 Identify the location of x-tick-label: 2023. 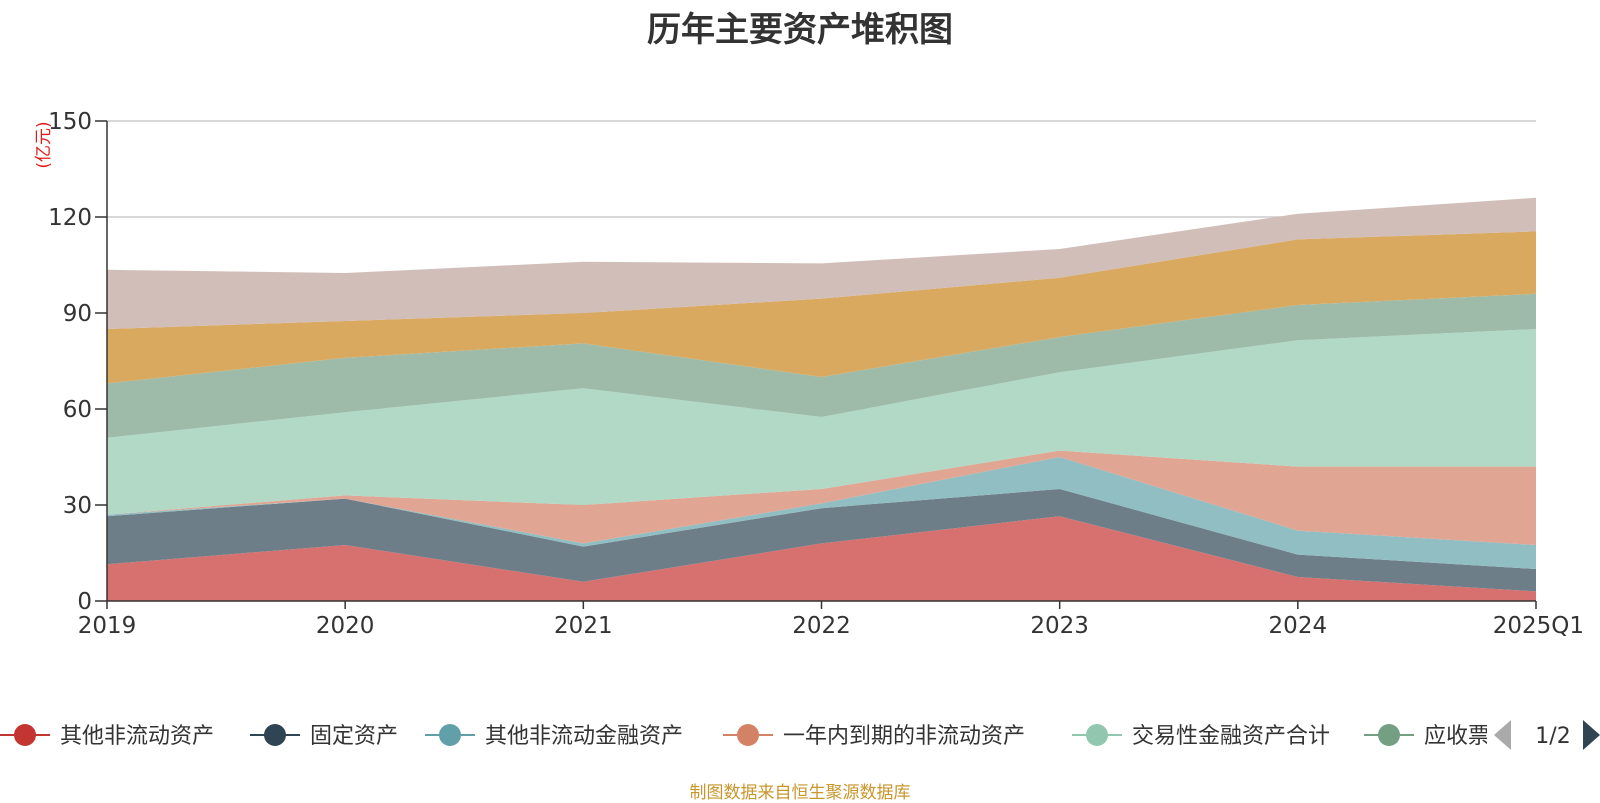
(1059, 626).